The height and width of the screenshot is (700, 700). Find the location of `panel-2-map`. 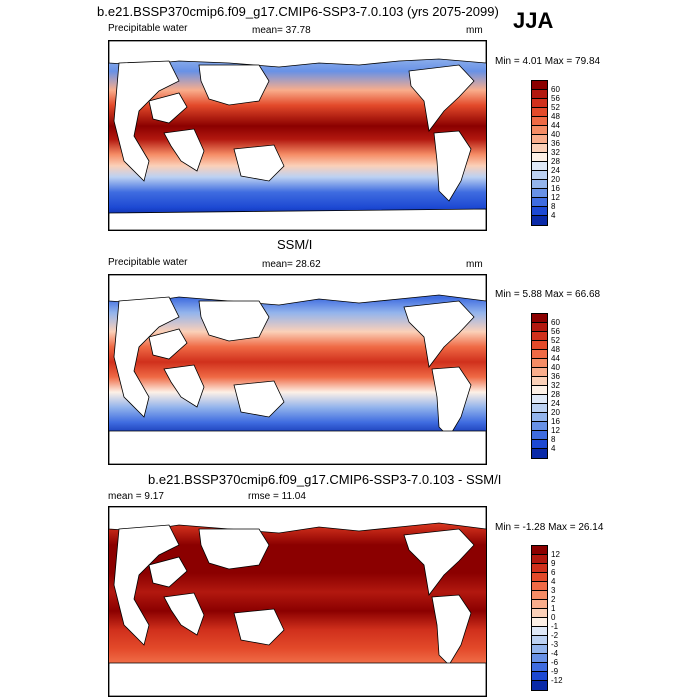

panel-2-map is located at coordinates (297, 369).